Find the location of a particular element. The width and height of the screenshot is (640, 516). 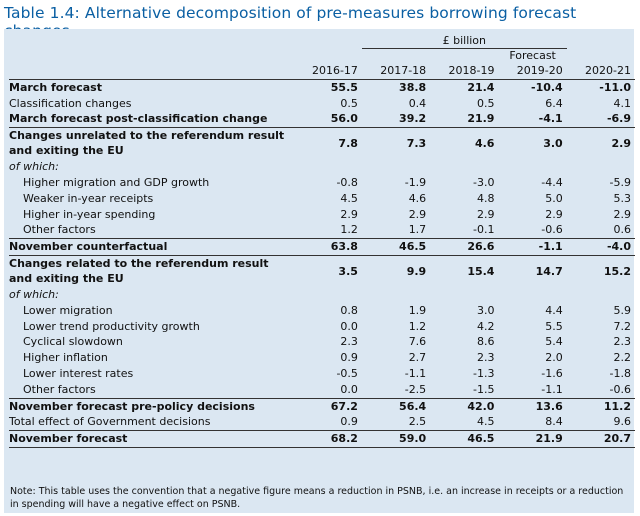

forecast-label: Forecast is located at coordinates (532, 55).